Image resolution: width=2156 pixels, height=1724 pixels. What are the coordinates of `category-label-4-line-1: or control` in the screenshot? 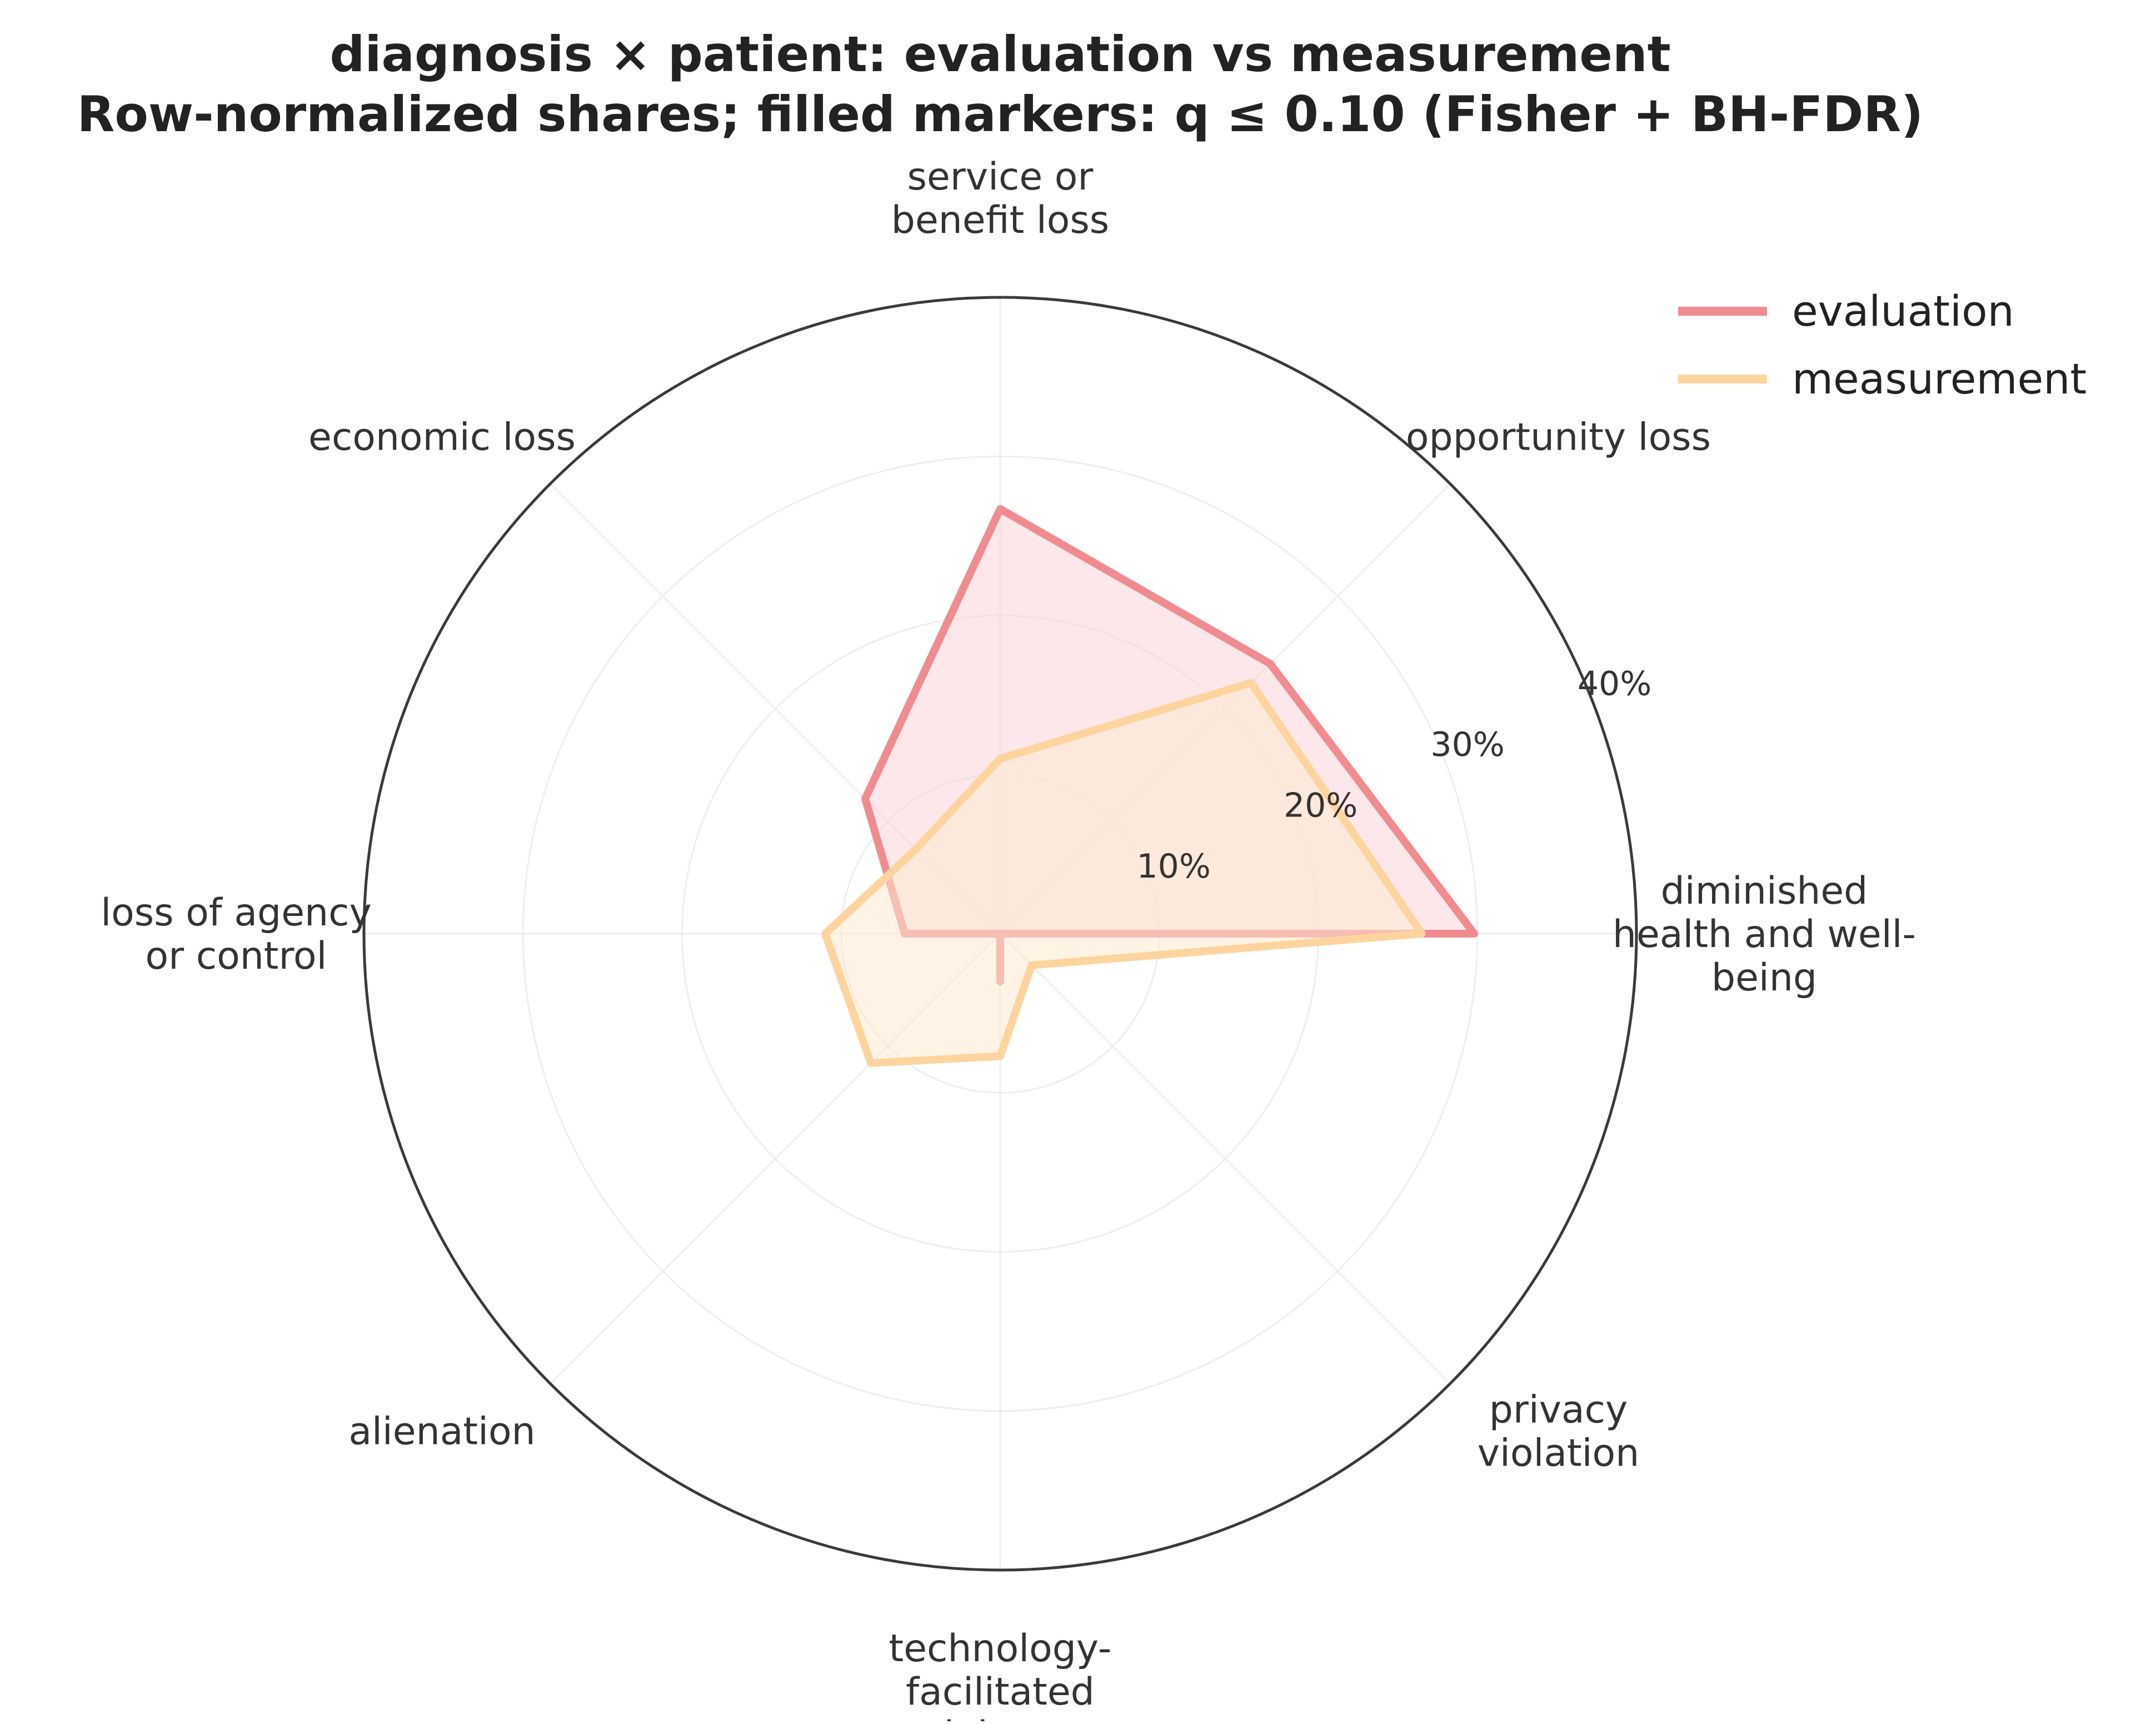 It's located at (237, 956).